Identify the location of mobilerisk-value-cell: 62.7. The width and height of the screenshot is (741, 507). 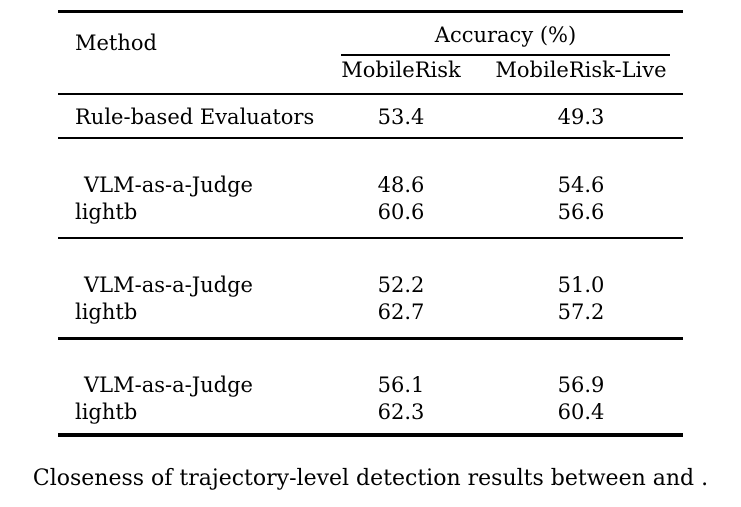
(401, 311).